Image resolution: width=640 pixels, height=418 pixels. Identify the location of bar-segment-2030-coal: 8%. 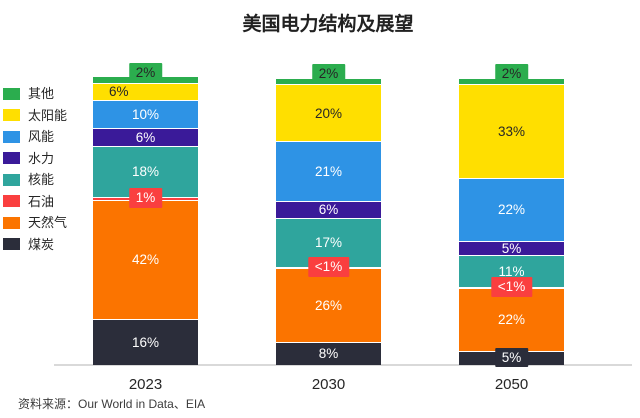
(328, 353).